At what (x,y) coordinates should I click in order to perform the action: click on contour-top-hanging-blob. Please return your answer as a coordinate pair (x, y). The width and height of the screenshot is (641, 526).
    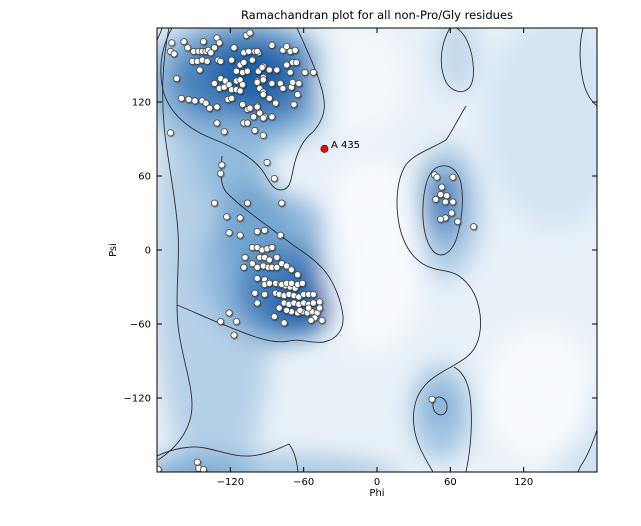
    Looking at the image, I should click on (457, 60).